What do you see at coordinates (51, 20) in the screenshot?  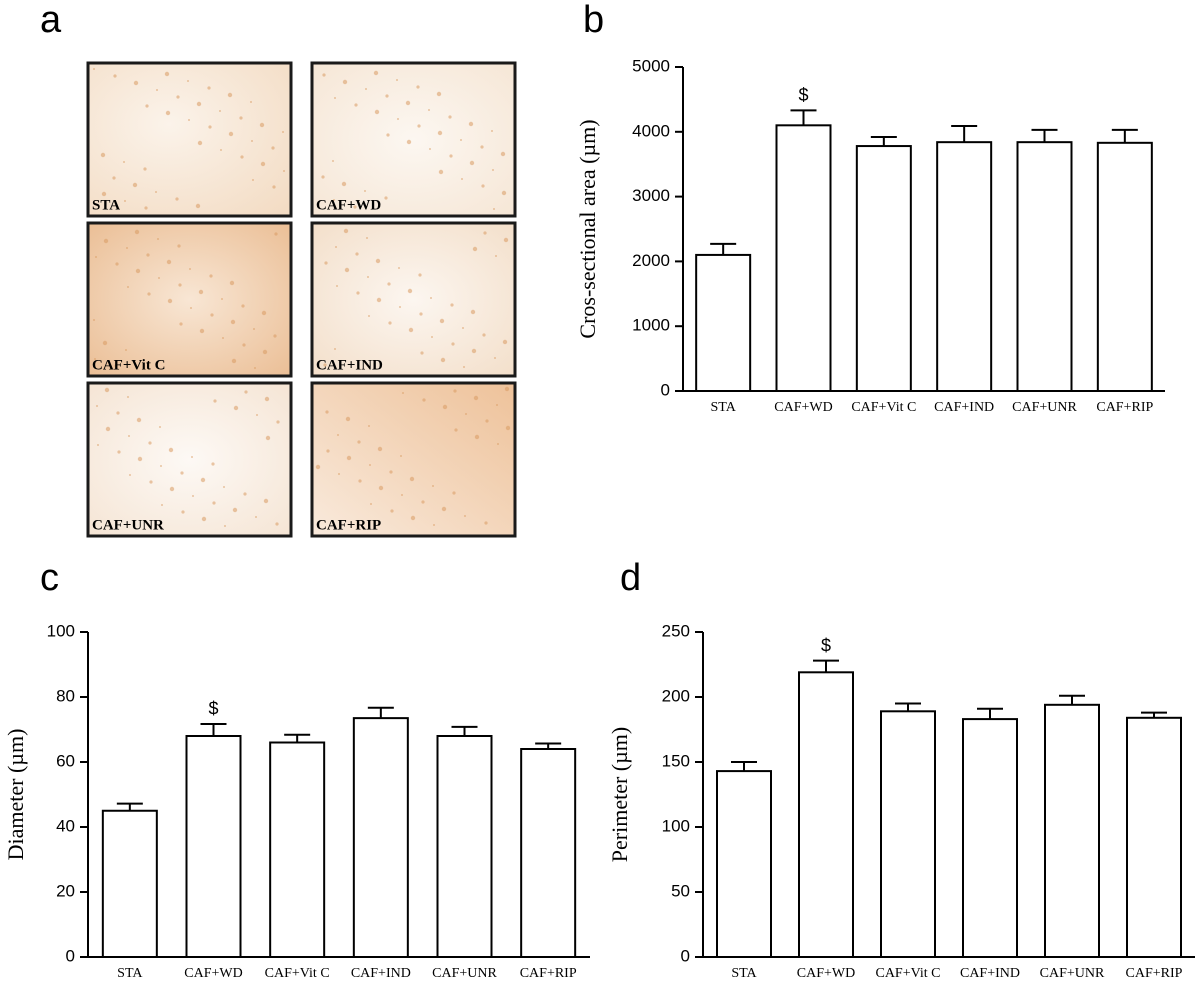 I see `panel-label: a` at bounding box center [51, 20].